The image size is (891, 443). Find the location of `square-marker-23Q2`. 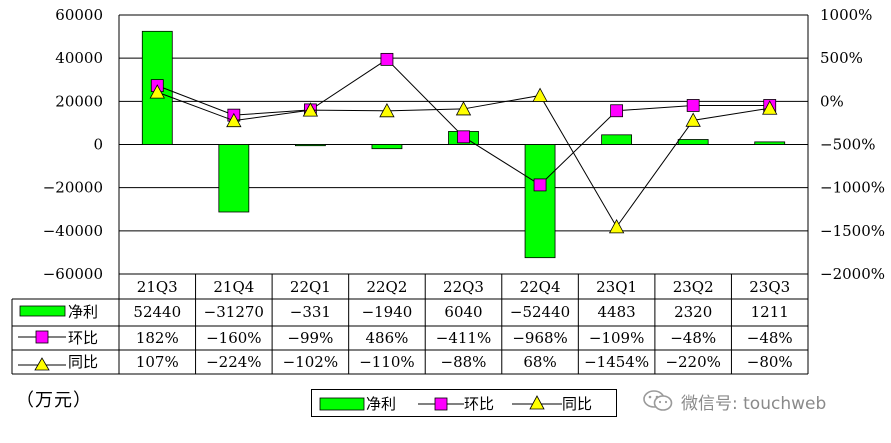

square-marker-23Q2 is located at coordinates (693, 105).